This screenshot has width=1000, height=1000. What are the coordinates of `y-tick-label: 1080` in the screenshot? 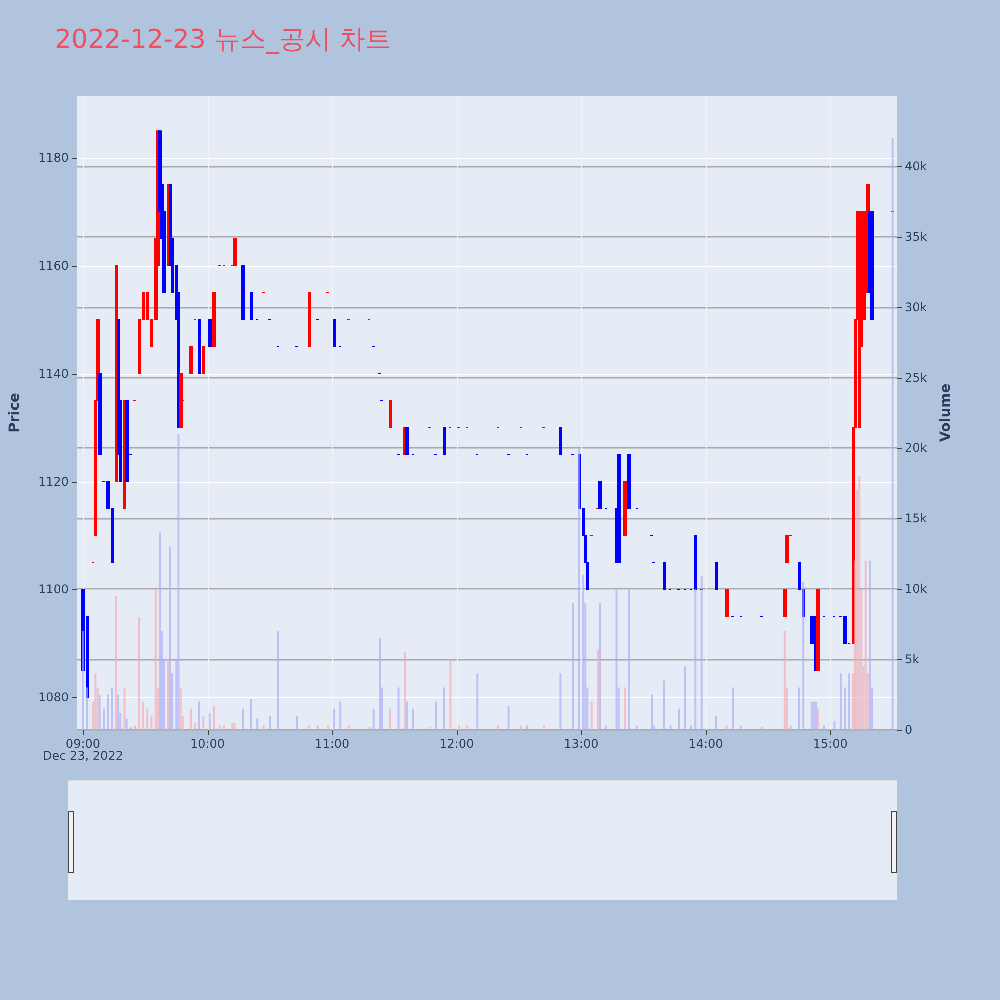 It's located at (53, 697).